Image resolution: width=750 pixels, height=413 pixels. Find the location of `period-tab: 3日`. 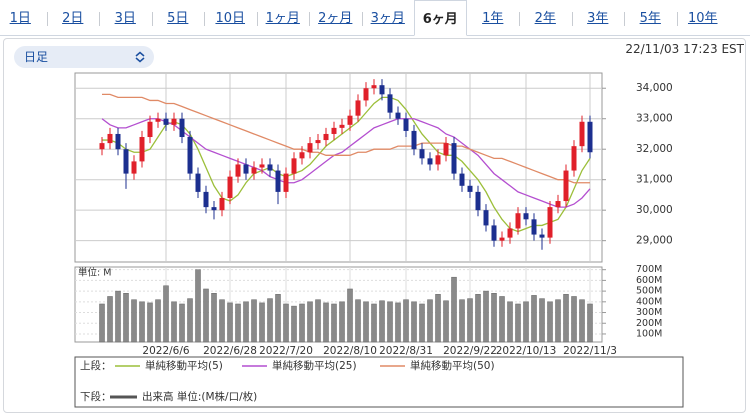

period-tab: 3日 is located at coordinates (125, 17).